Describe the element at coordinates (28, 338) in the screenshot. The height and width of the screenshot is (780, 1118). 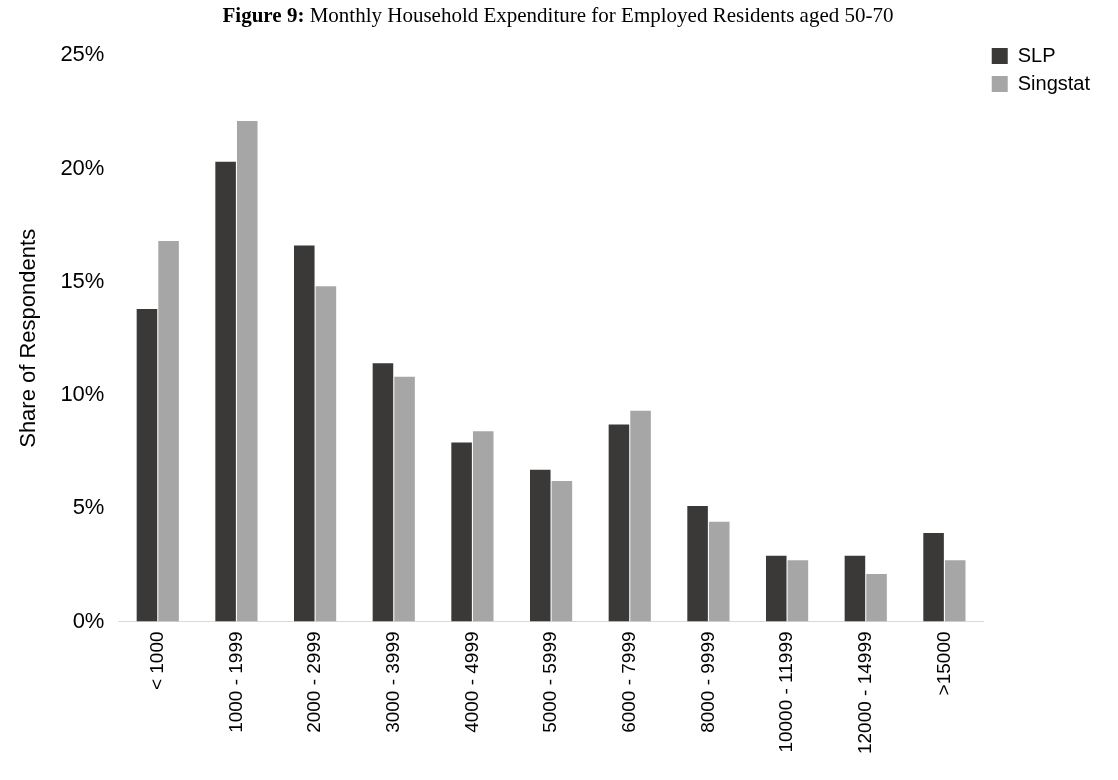
I see `y-axis-title: Share of Respondents` at that location.